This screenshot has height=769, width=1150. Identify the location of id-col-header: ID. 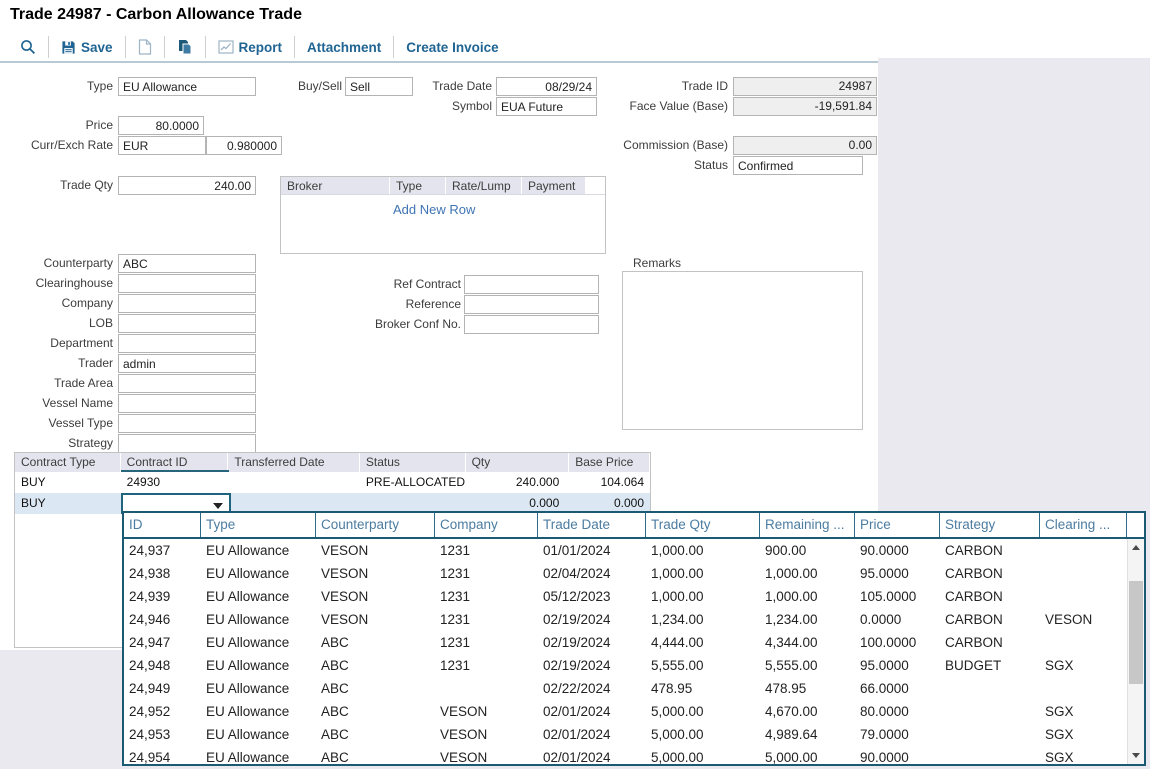
(162, 525).